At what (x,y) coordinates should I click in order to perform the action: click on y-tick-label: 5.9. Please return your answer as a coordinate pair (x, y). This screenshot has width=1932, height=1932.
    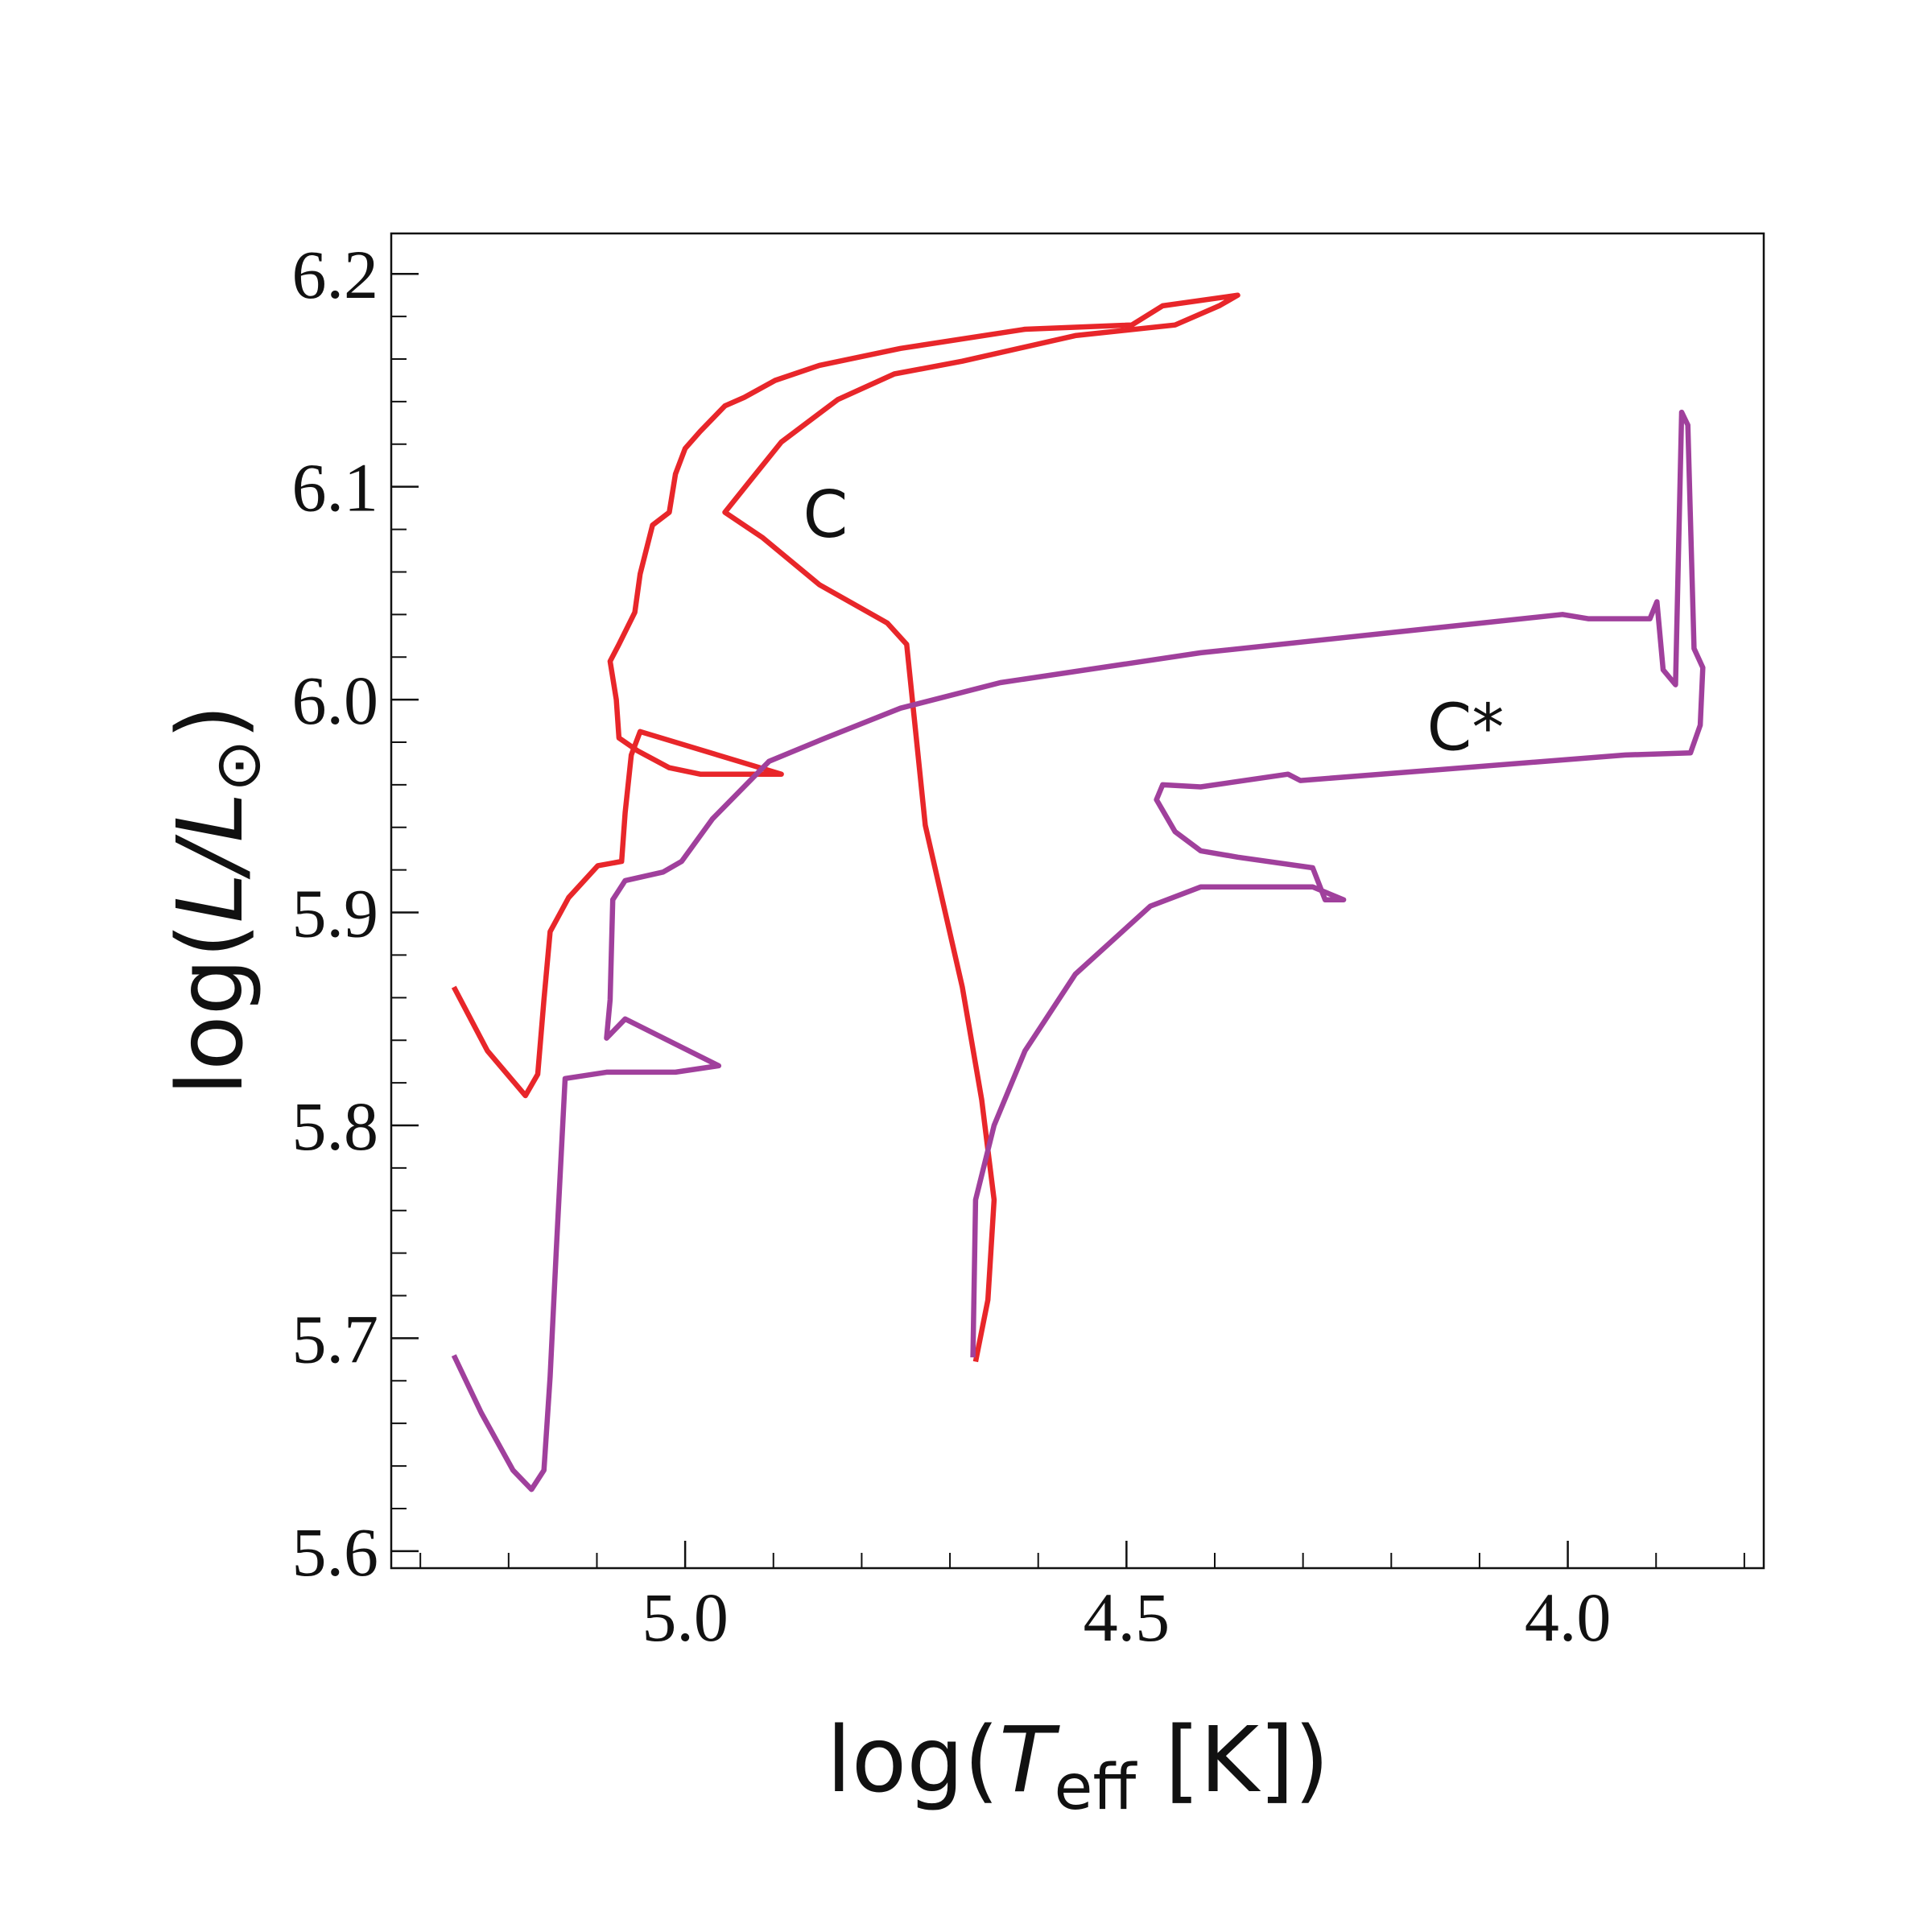
    Looking at the image, I should click on (335, 913).